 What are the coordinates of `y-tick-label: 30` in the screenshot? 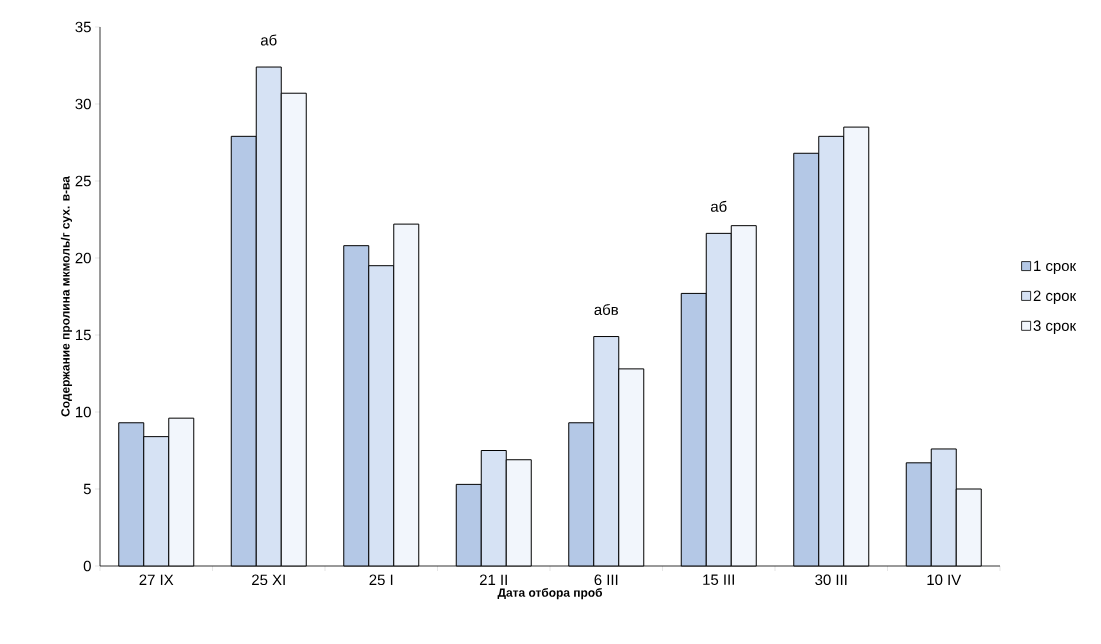 It's located at (83, 104).